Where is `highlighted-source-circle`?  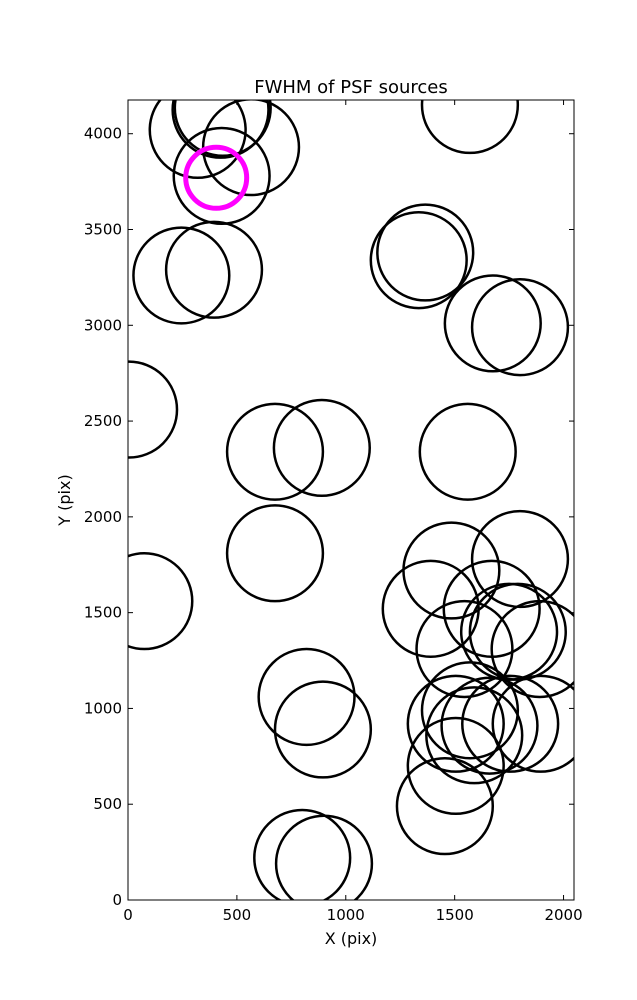
highlighted-source-circle is located at coordinates (216, 177).